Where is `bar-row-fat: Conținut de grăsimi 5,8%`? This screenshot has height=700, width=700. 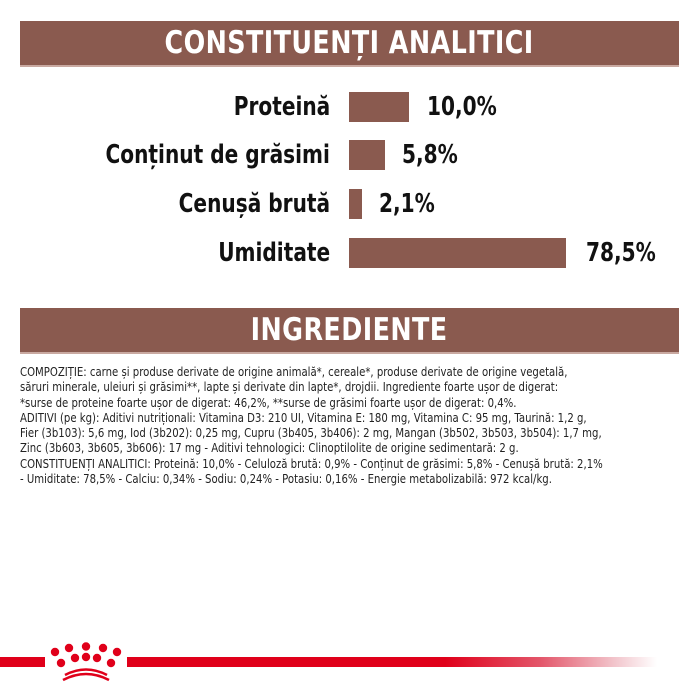
bar-row-fat: Conținut de grăsimi 5,8% is located at coordinates (350, 155).